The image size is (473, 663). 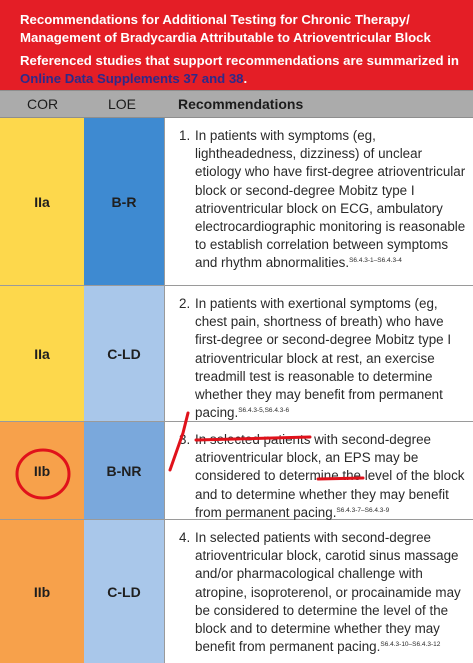 What do you see at coordinates (124, 201) in the screenshot?
I see `loe-cell: B-R` at bounding box center [124, 201].